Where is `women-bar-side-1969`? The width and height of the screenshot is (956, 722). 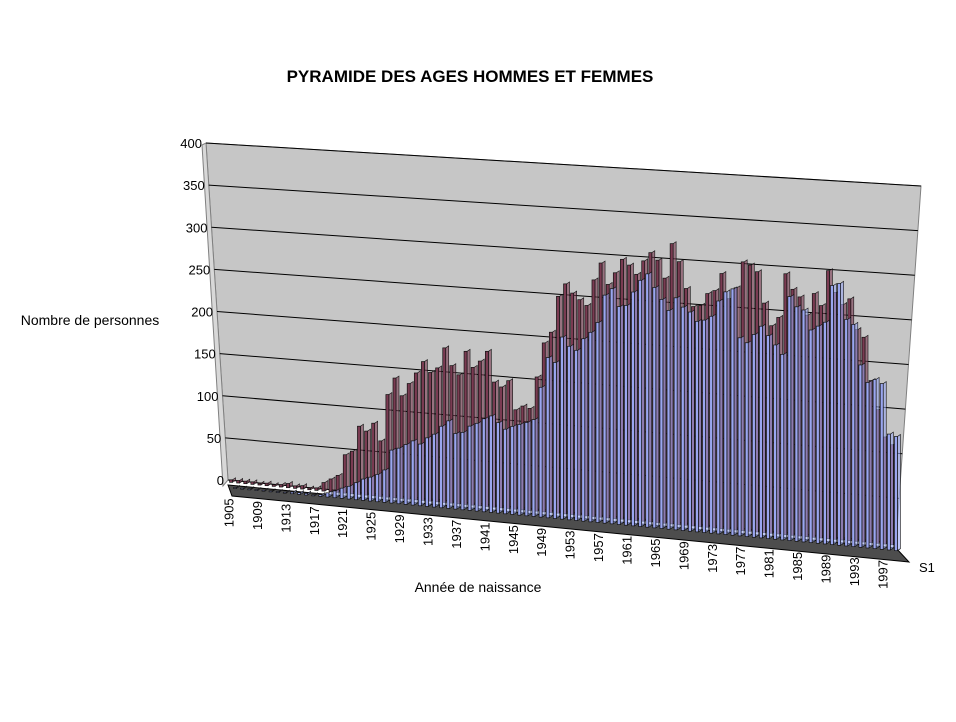 women-bar-side-1969 is located at coordinates (693, 420).